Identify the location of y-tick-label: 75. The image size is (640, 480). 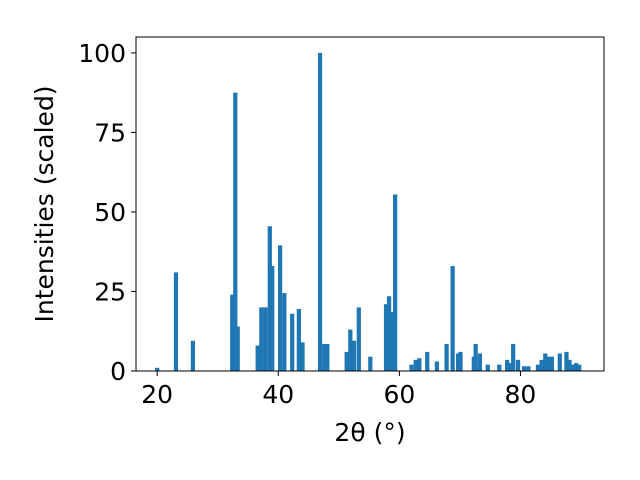
(110, 132).